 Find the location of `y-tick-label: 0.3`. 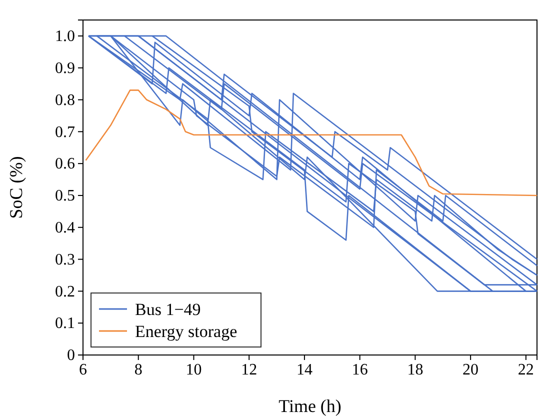

y-tick-label: 0.3 is located at coordinates (65, 259).